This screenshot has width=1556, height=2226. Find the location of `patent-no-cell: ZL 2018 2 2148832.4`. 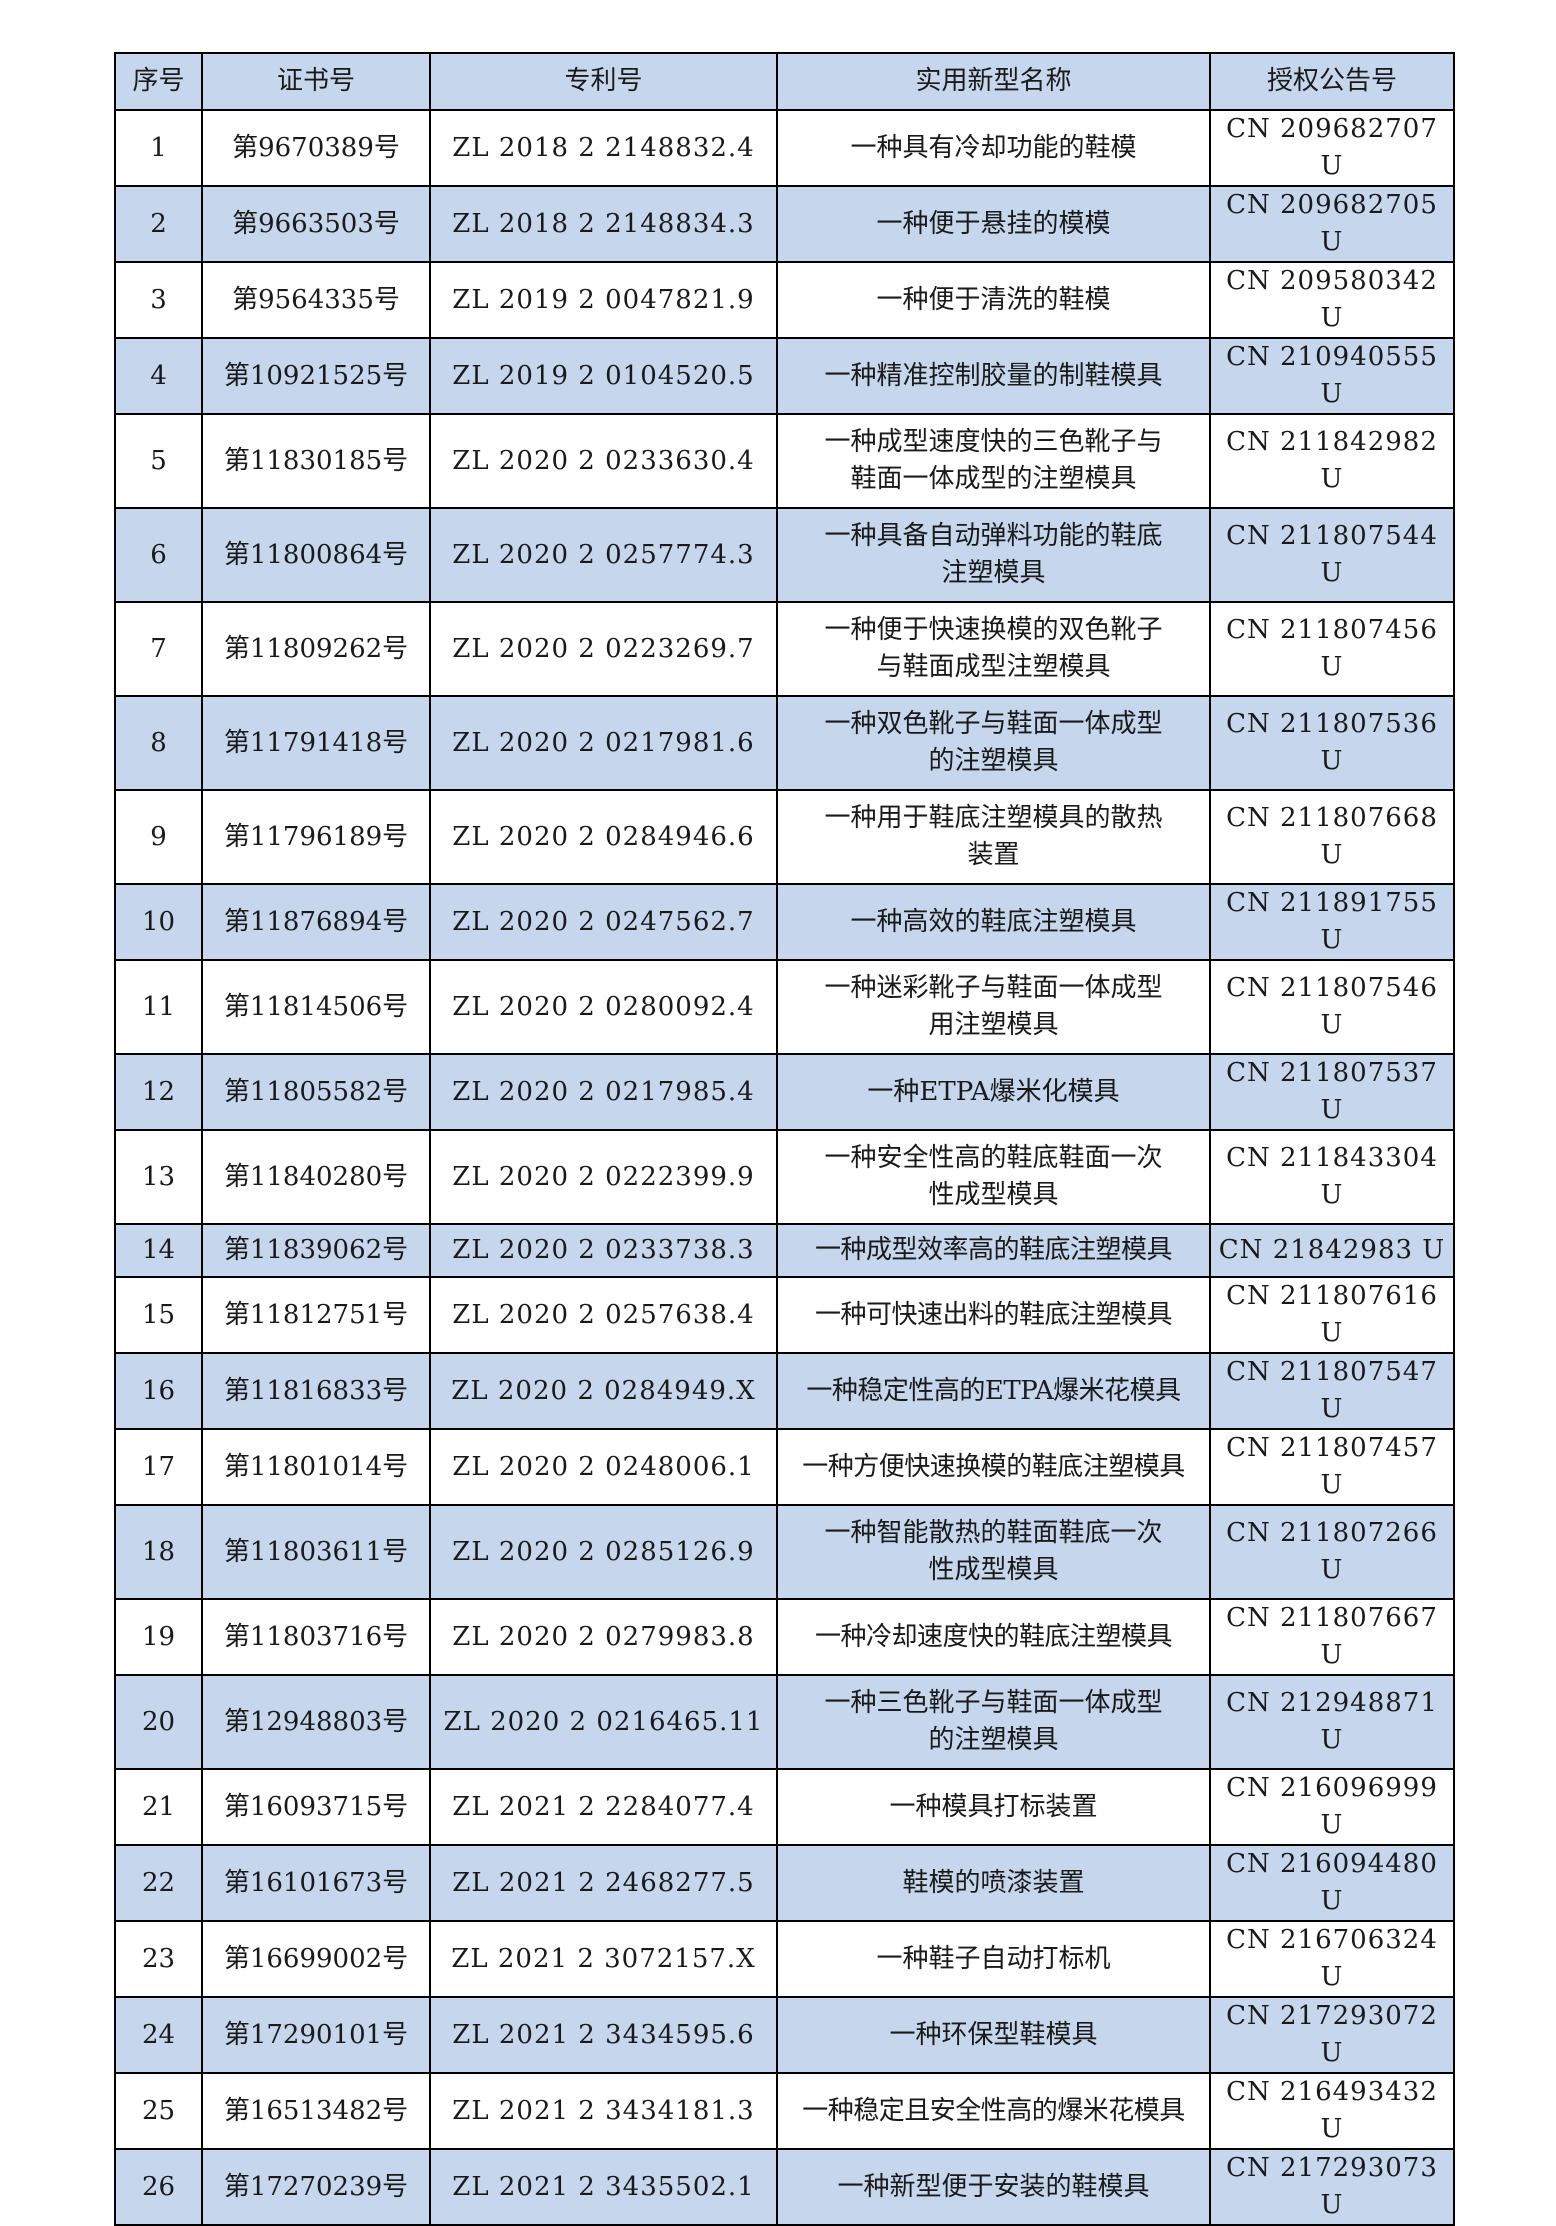

patent-no-cell: ZL 2018 2 2148832.4 is located at coordinates (603, 148).